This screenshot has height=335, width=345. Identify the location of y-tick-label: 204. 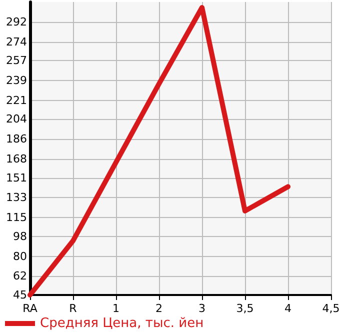
(16, 119).